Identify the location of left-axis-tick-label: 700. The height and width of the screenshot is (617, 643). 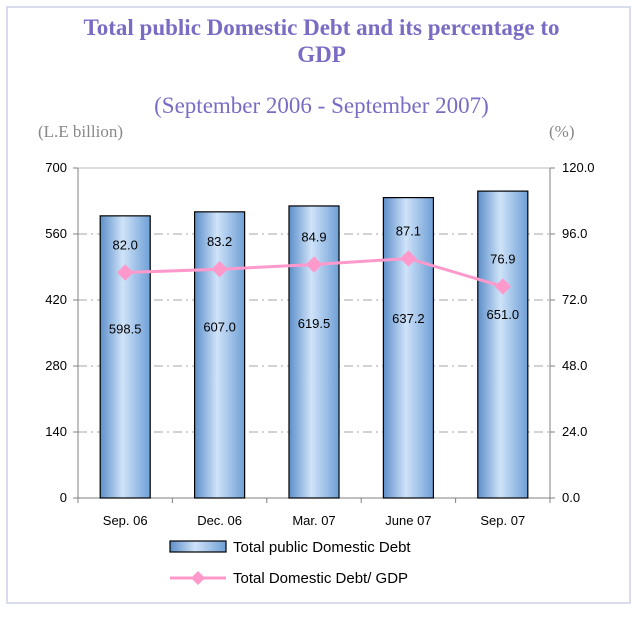
(56, 167).